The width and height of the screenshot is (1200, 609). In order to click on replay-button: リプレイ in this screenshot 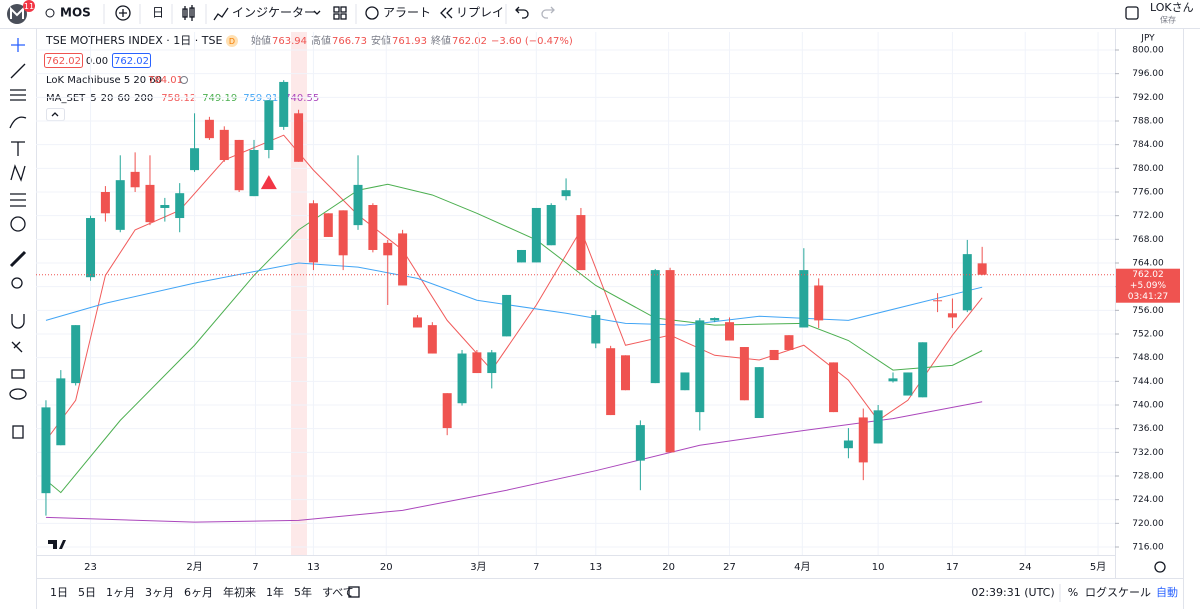, I will do `click(480, 13)`.